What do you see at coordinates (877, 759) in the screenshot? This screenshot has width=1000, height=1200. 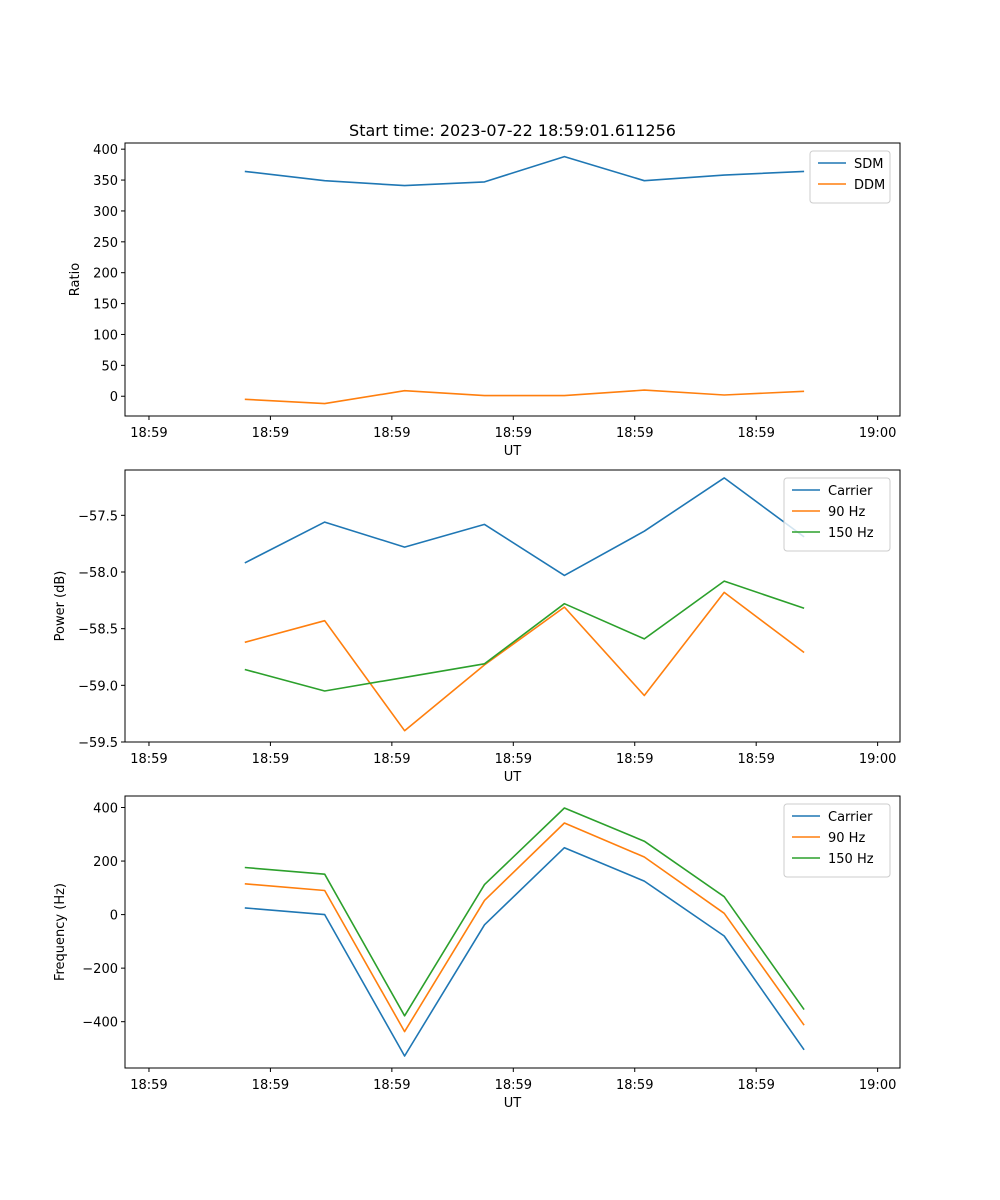 I see `plot-2-x-tick-label: 19:00` at bounding box center [877, 759].